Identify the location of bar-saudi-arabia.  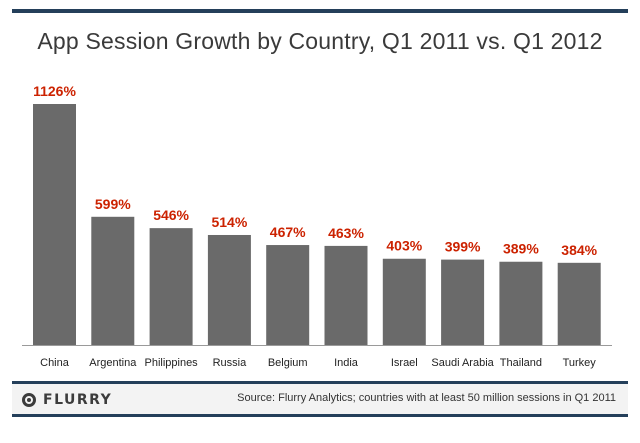
(463, 302).